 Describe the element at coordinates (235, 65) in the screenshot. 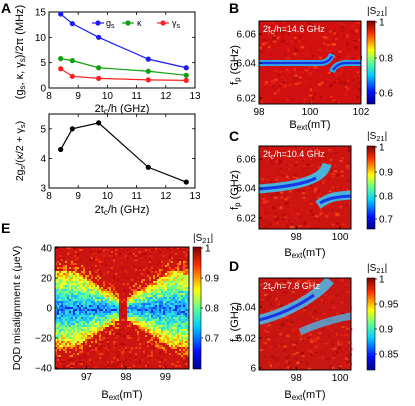

I see `heatmap-b-ylabel: fp (GHz)` at that location.